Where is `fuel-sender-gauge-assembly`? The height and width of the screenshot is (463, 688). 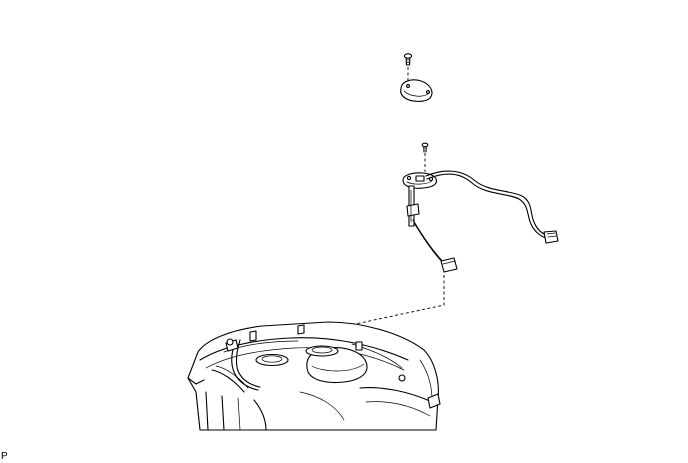
fuel-sender-gauge-assembly is located at coordinates (480, 221).